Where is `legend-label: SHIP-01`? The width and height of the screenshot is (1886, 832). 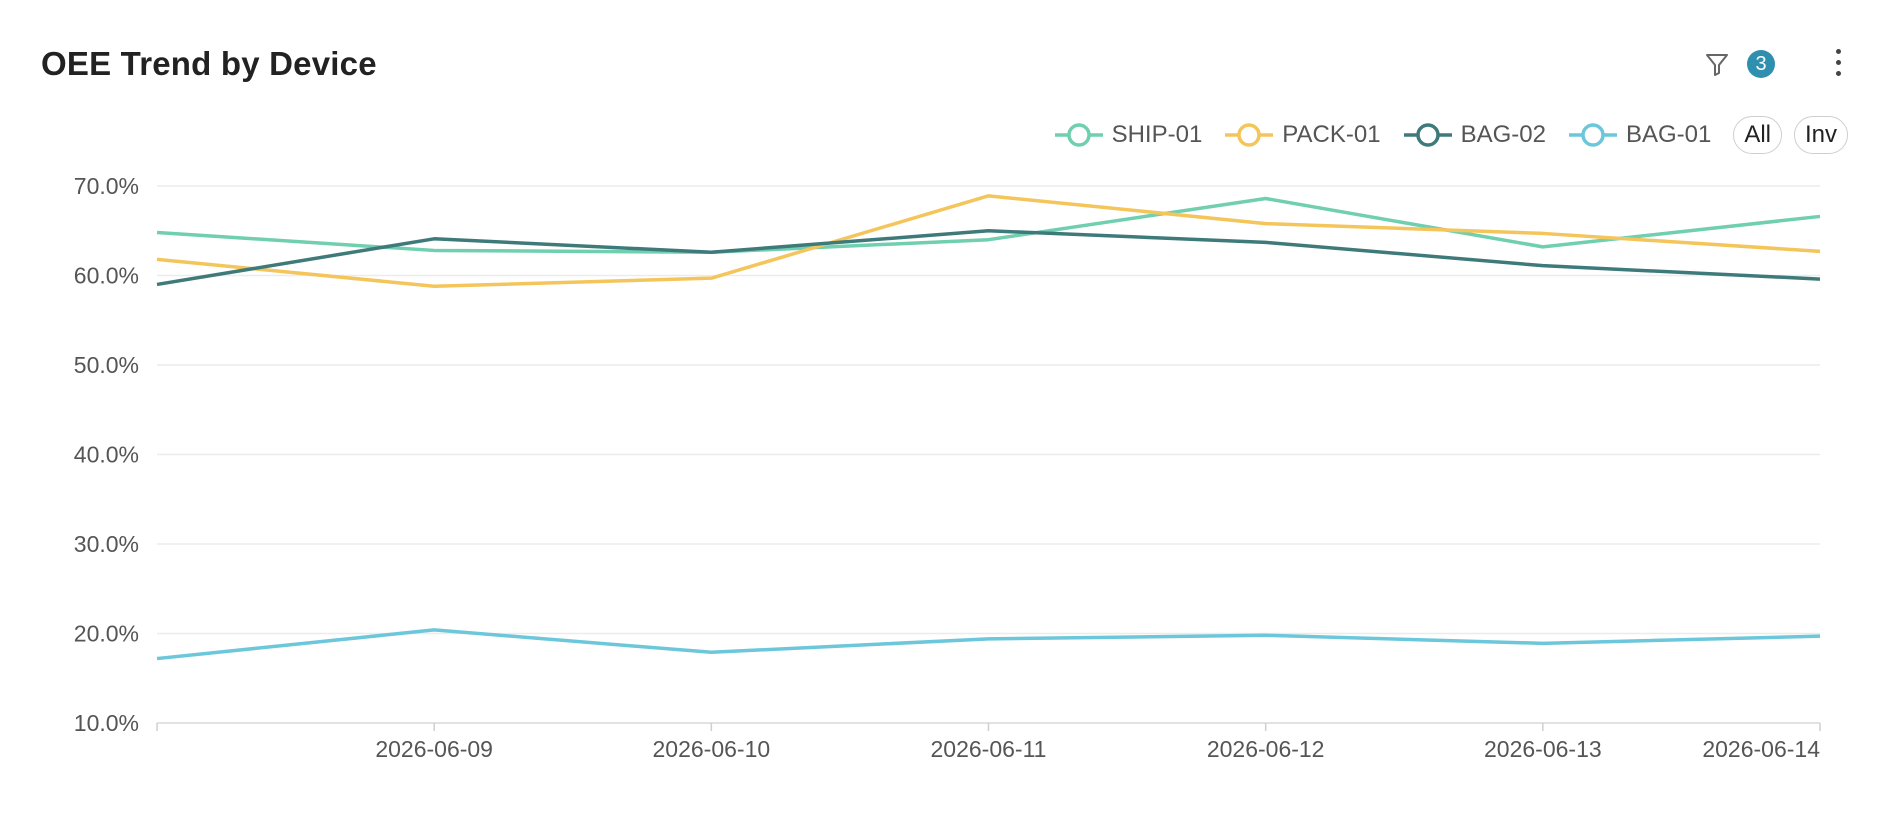 legend-label: SHIP-01 is located at coordinates (1157, 134).